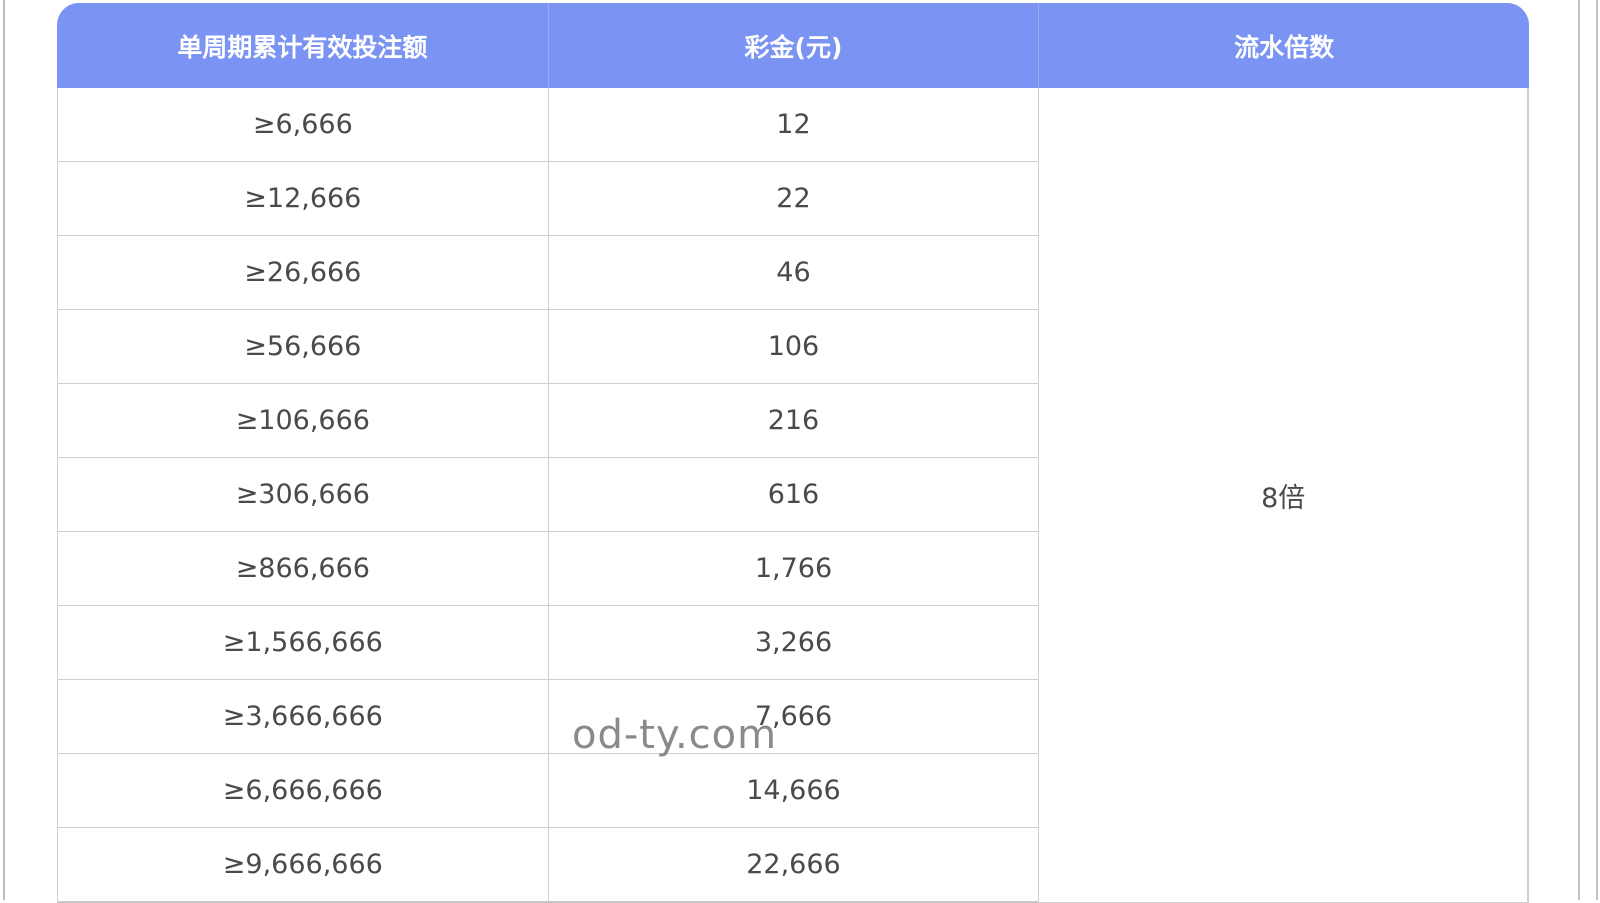 The width and height of the screenshot is (1600, 903). I want to click on cell-bet-threshold: ≥26,666, so click(302, 273).